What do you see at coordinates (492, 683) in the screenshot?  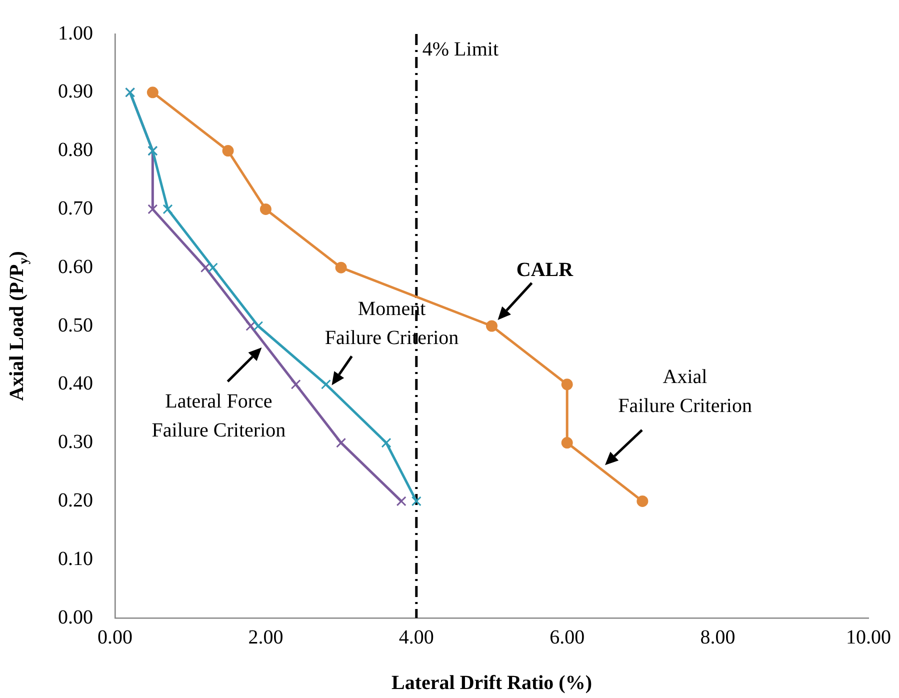 I see `x-axis-title: Lateral Drift Ratio (%)` at bounding box center [492, 683].